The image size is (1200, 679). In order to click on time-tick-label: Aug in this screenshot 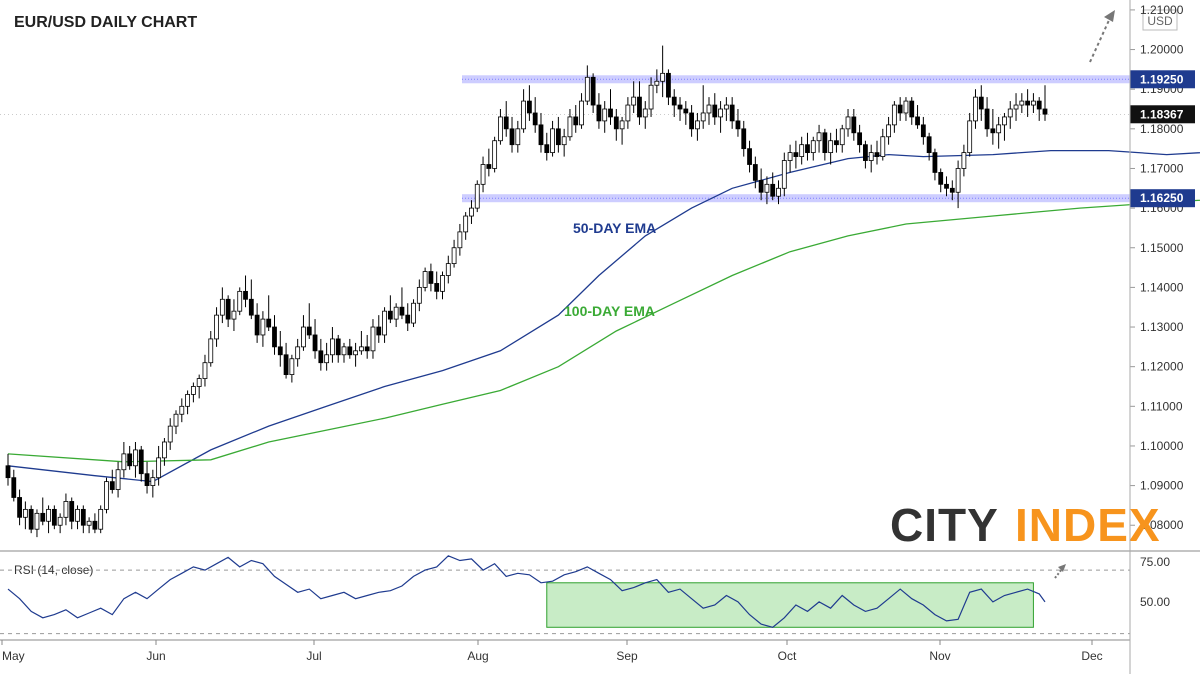, I will do `click(477, 656)`.